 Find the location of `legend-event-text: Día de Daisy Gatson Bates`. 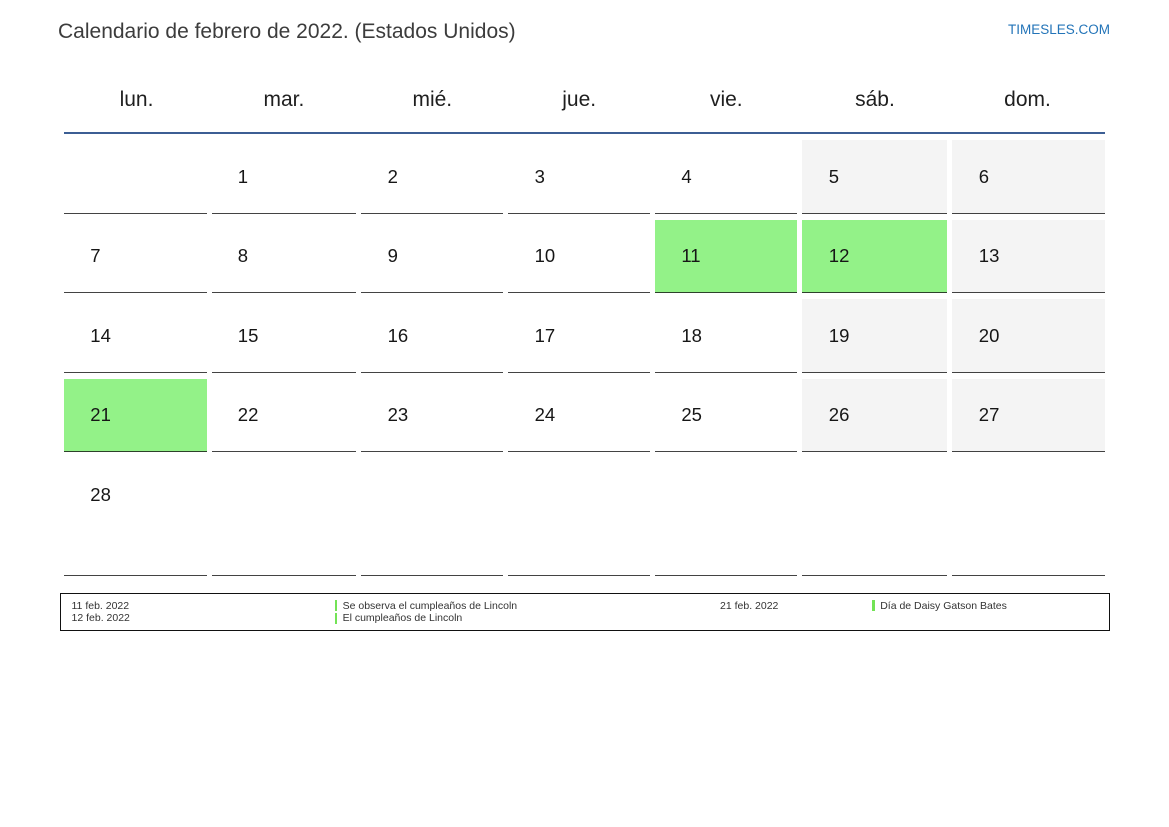

legend-event-text: Día de Daisy Gatson Bates is located at coordinates (943, 605).